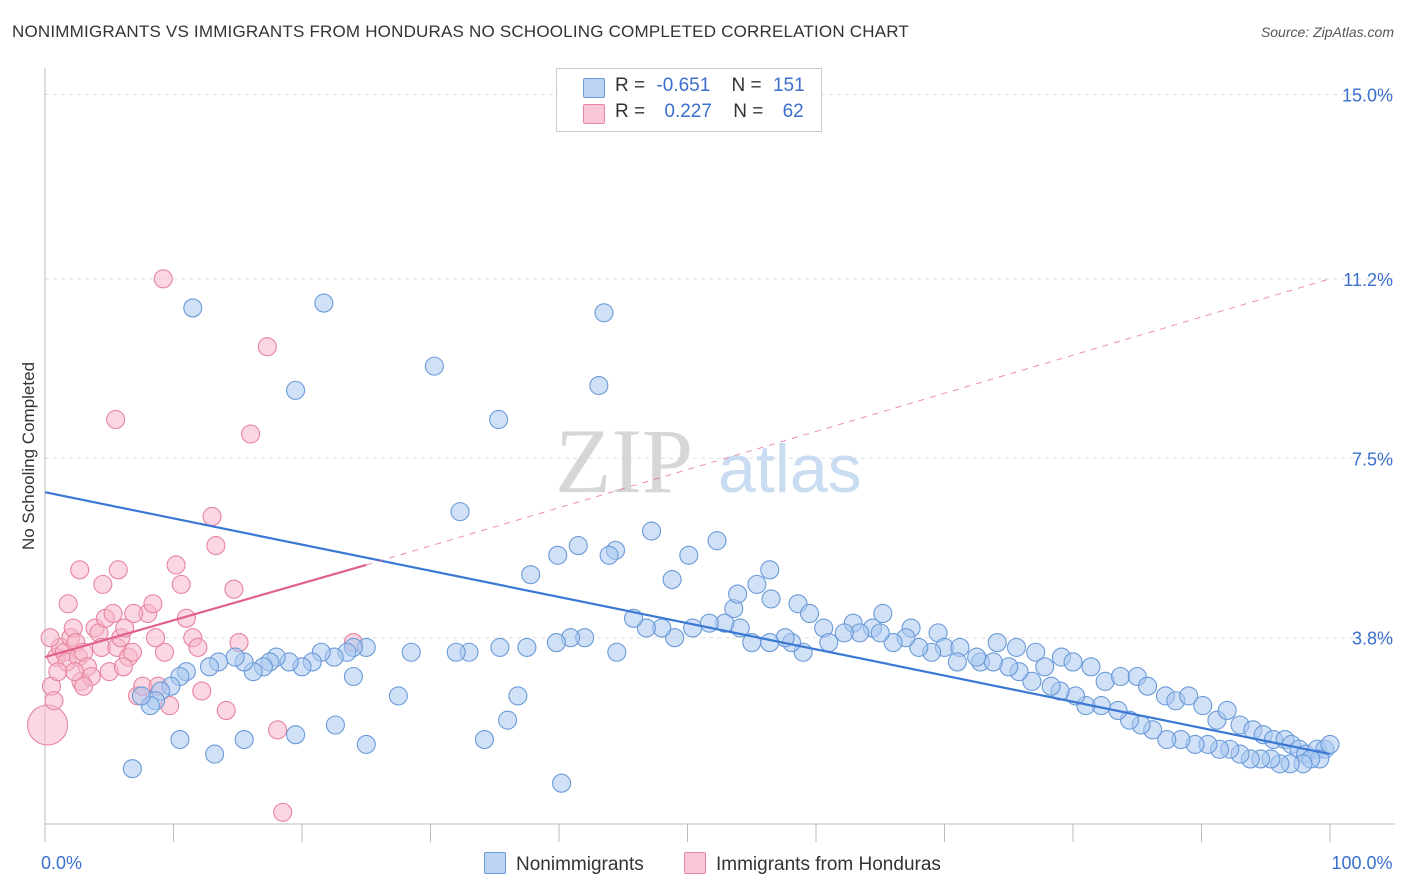 The image size is (1406, 892). What do you see at coordinates (1327, 32) in the screenshot?
I see `source-label: Source: ZipAtlas.com` at bounding box center [1327, 32].